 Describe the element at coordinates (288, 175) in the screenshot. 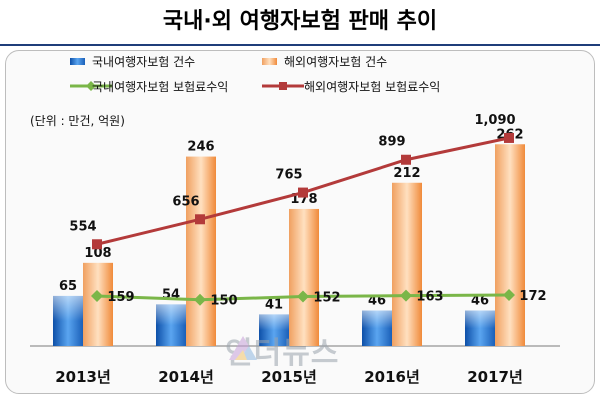

I see `label-overseas-premium: 765` at that location.